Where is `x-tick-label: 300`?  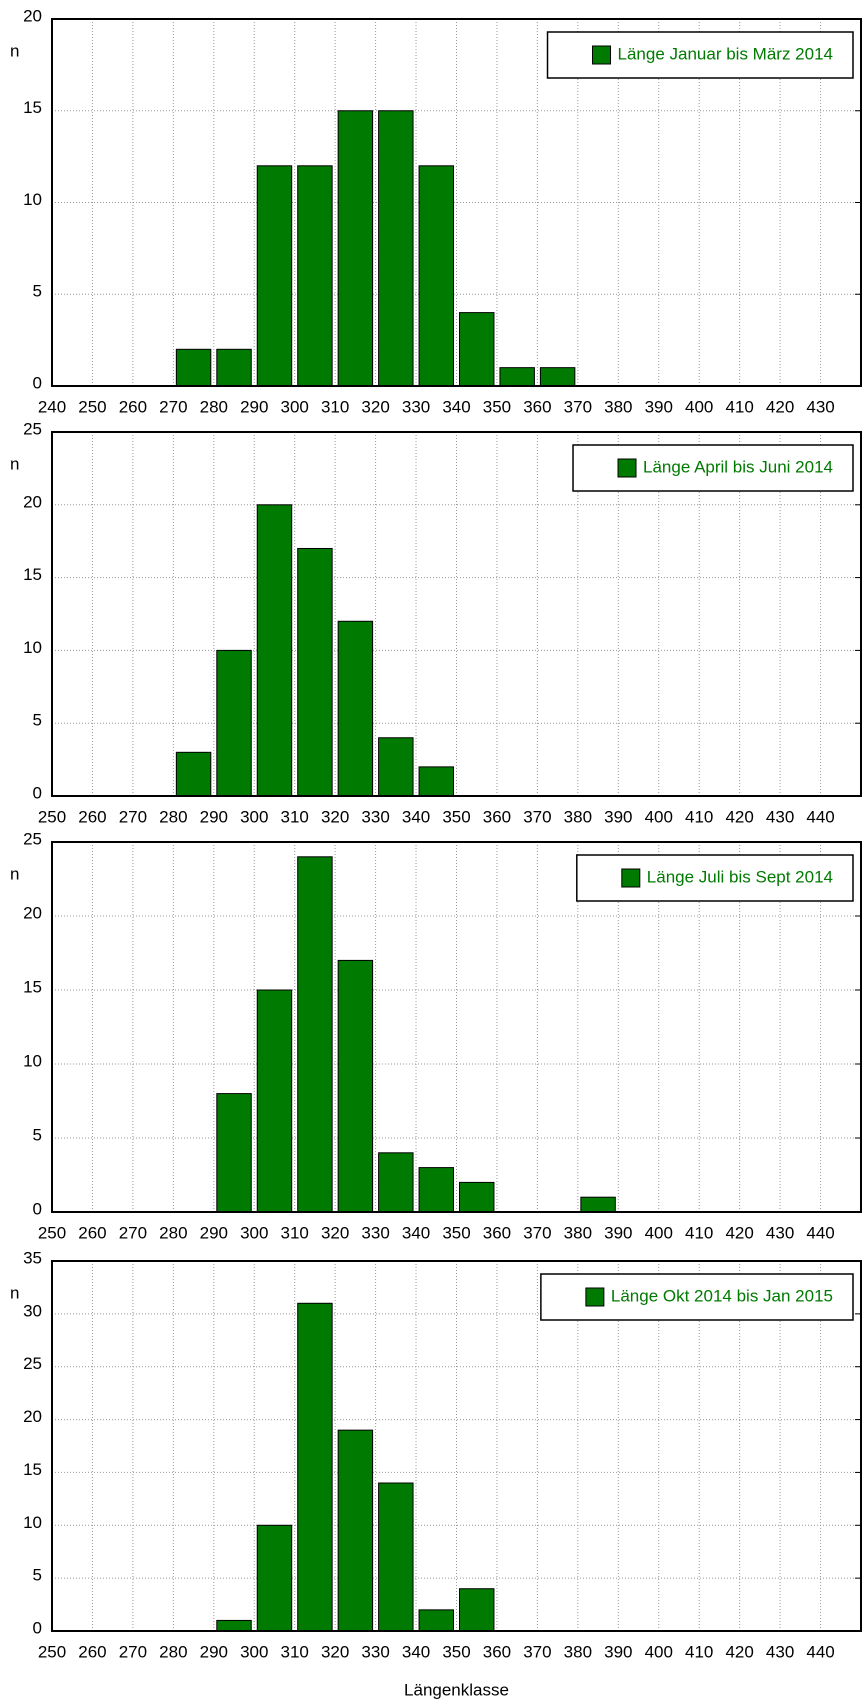 x-tick-label: 300 is located at coordinates (254, 816).